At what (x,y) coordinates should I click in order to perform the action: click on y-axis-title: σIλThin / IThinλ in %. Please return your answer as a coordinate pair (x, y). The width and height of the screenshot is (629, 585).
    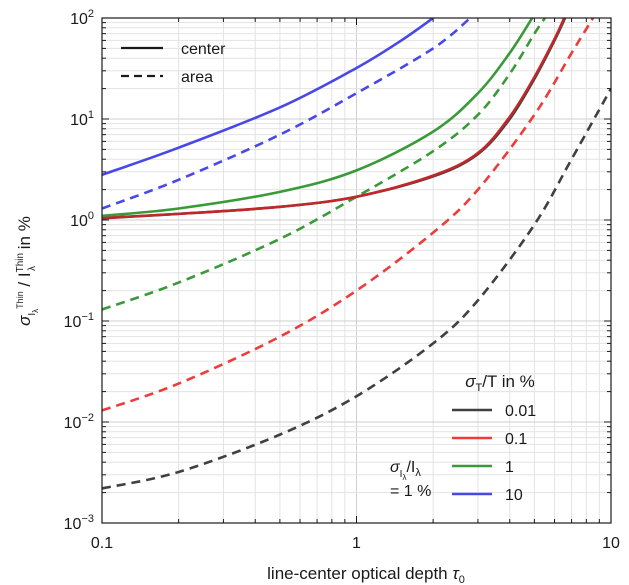
    Looking at the image, I should click on (27, 271).